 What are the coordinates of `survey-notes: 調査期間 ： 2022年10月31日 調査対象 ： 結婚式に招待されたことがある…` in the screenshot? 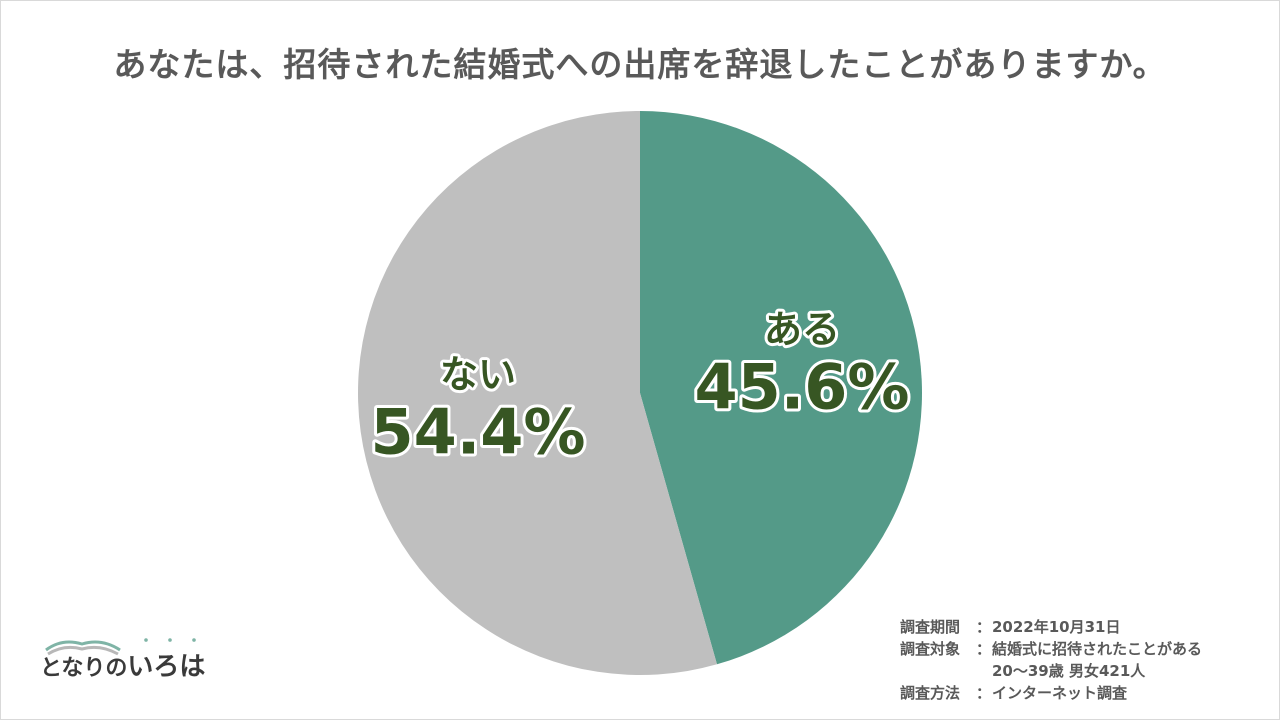 It's located at (1051, 660).